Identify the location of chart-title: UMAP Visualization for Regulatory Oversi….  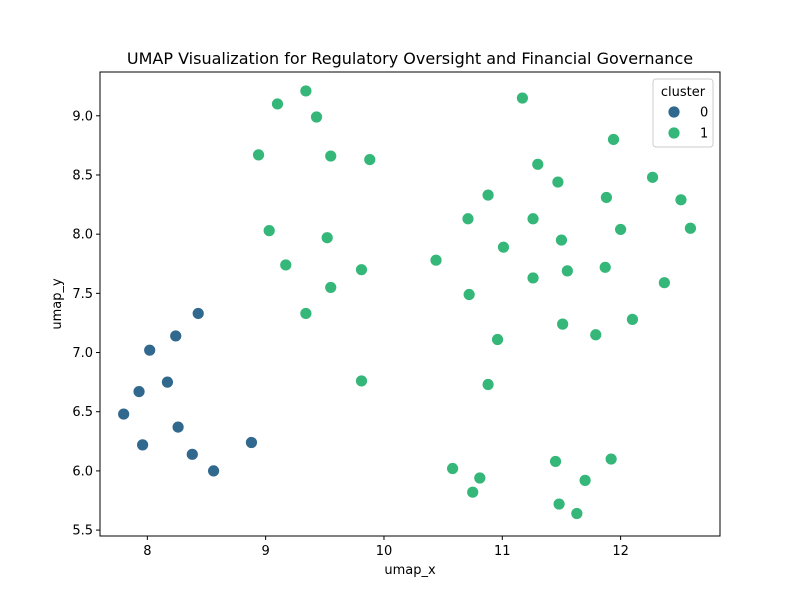
(410, 58).